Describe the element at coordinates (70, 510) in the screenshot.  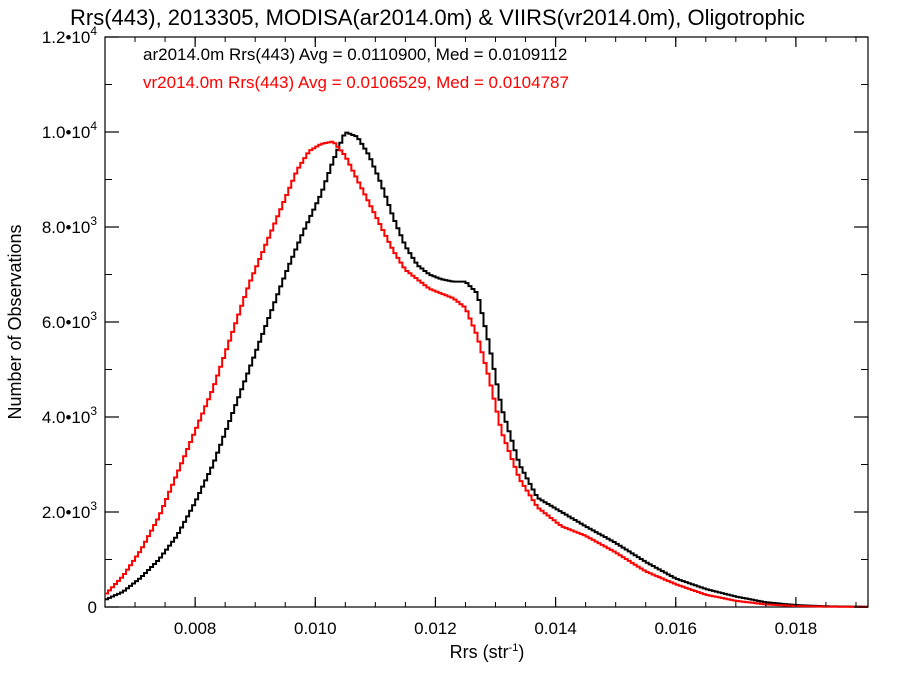
I see `y-tick-label: 2.0•103` at that location.